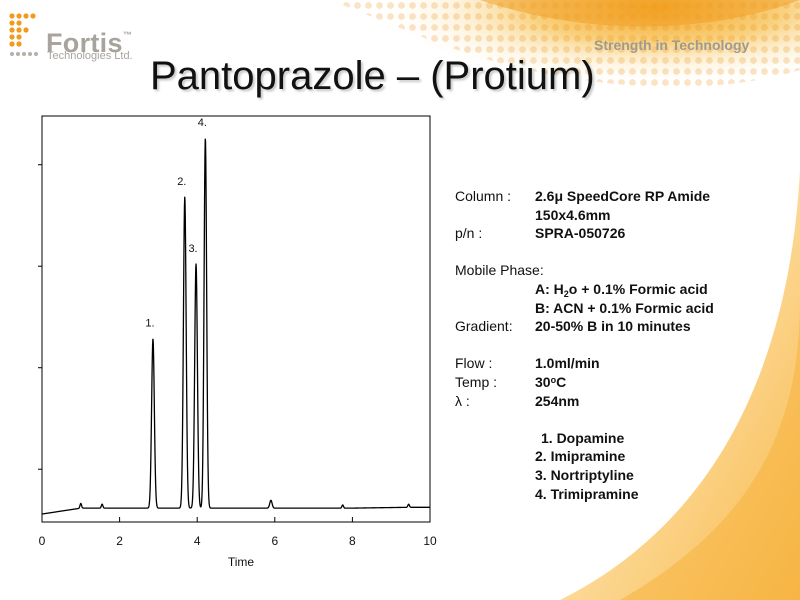  What do you see at coordinates (625, 364) in the screenshot?
I see `flow-row: Flow : 1.0ml/min` at bounding box center [625, 364].